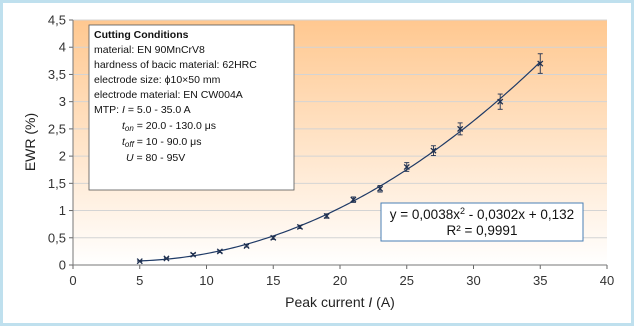 The height and width of the screenshot is (326, 634). I want to click on x-tick-labels: 0 5 10 15 20 25 30 35 40, so click(341, 280).